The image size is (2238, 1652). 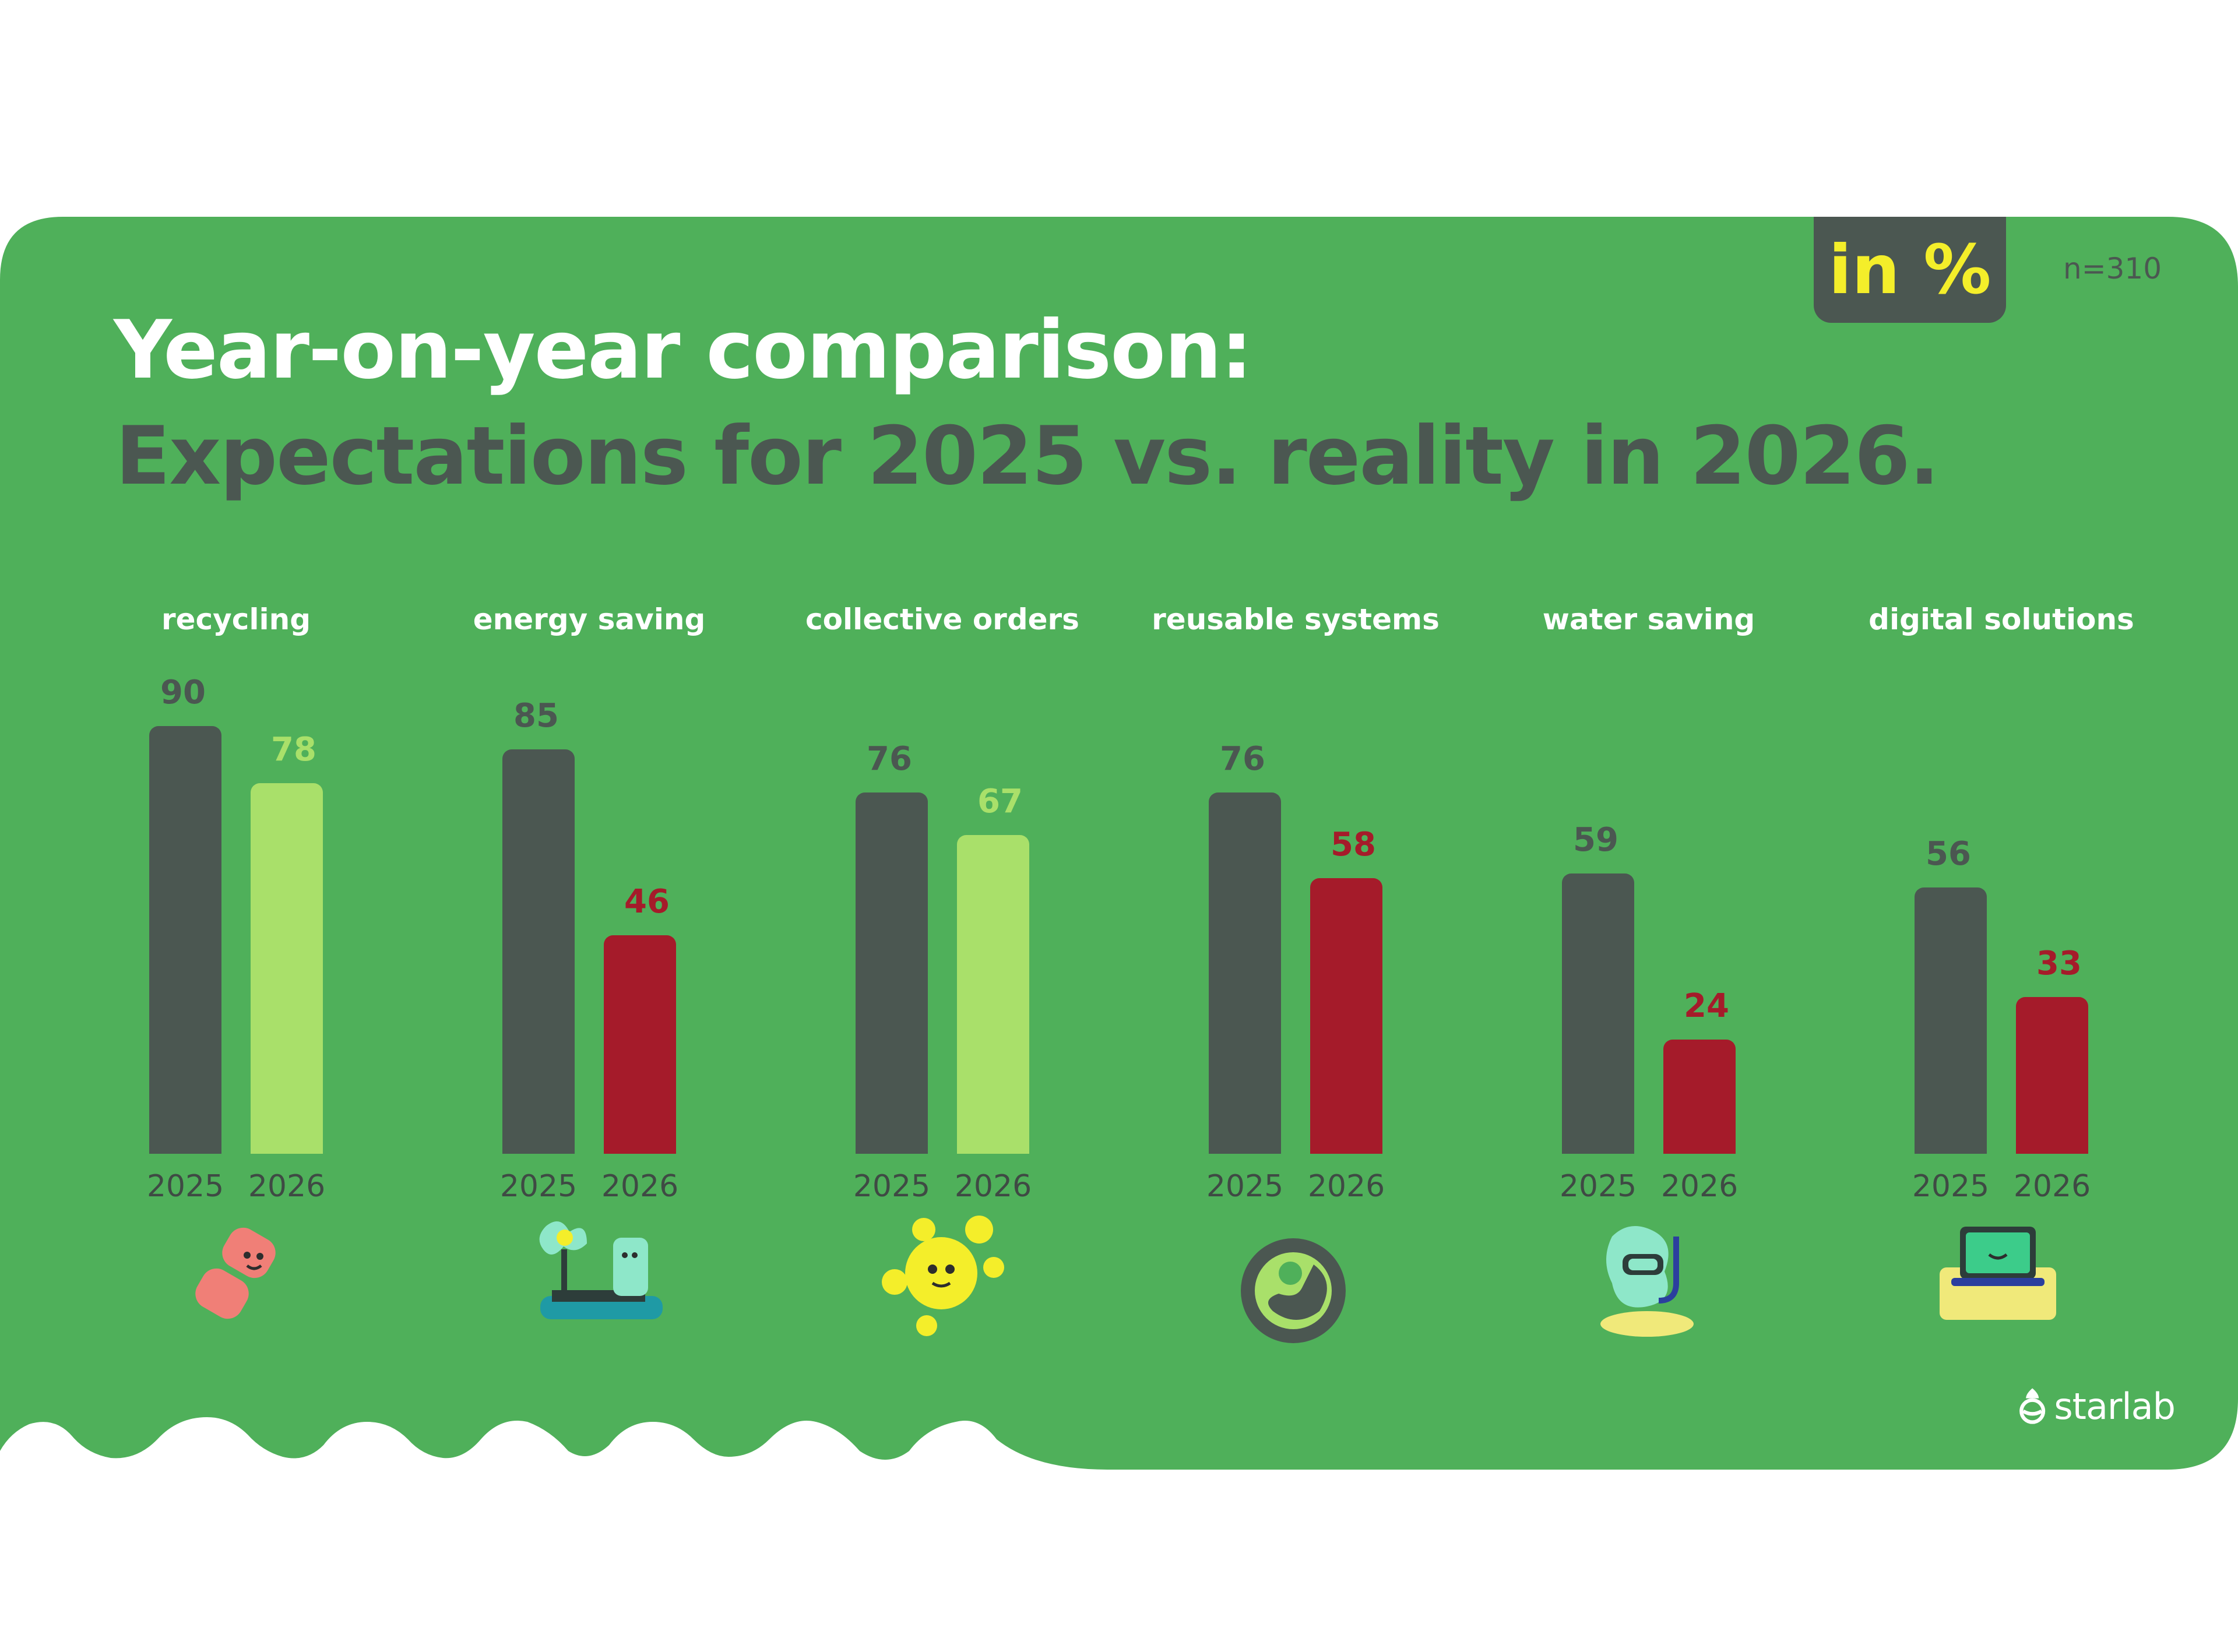 What do you see at coordinates (236, 619) in the screenshot?
I see `category-label-recycling: recycling` at bounding box center [236, 619].